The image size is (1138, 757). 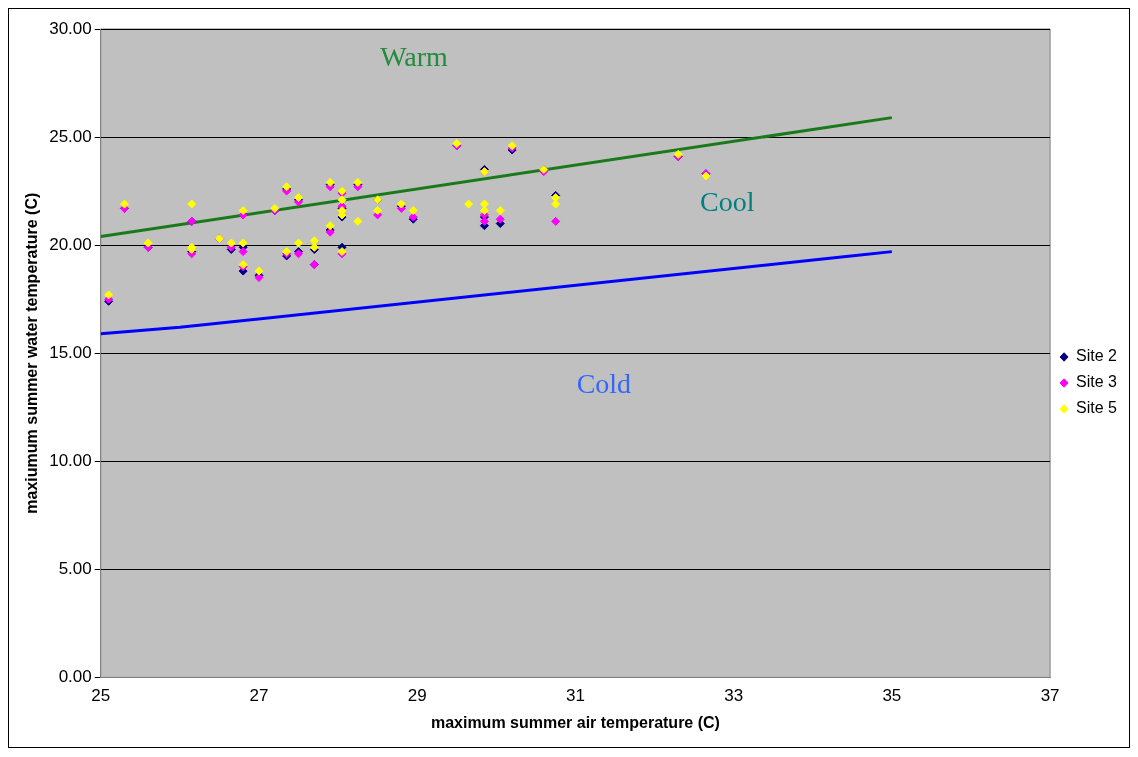 What do you see at coordinates (417, 696) in the screenshot?
I see `x-tick-label: 29` at bounding box center [417, 696].